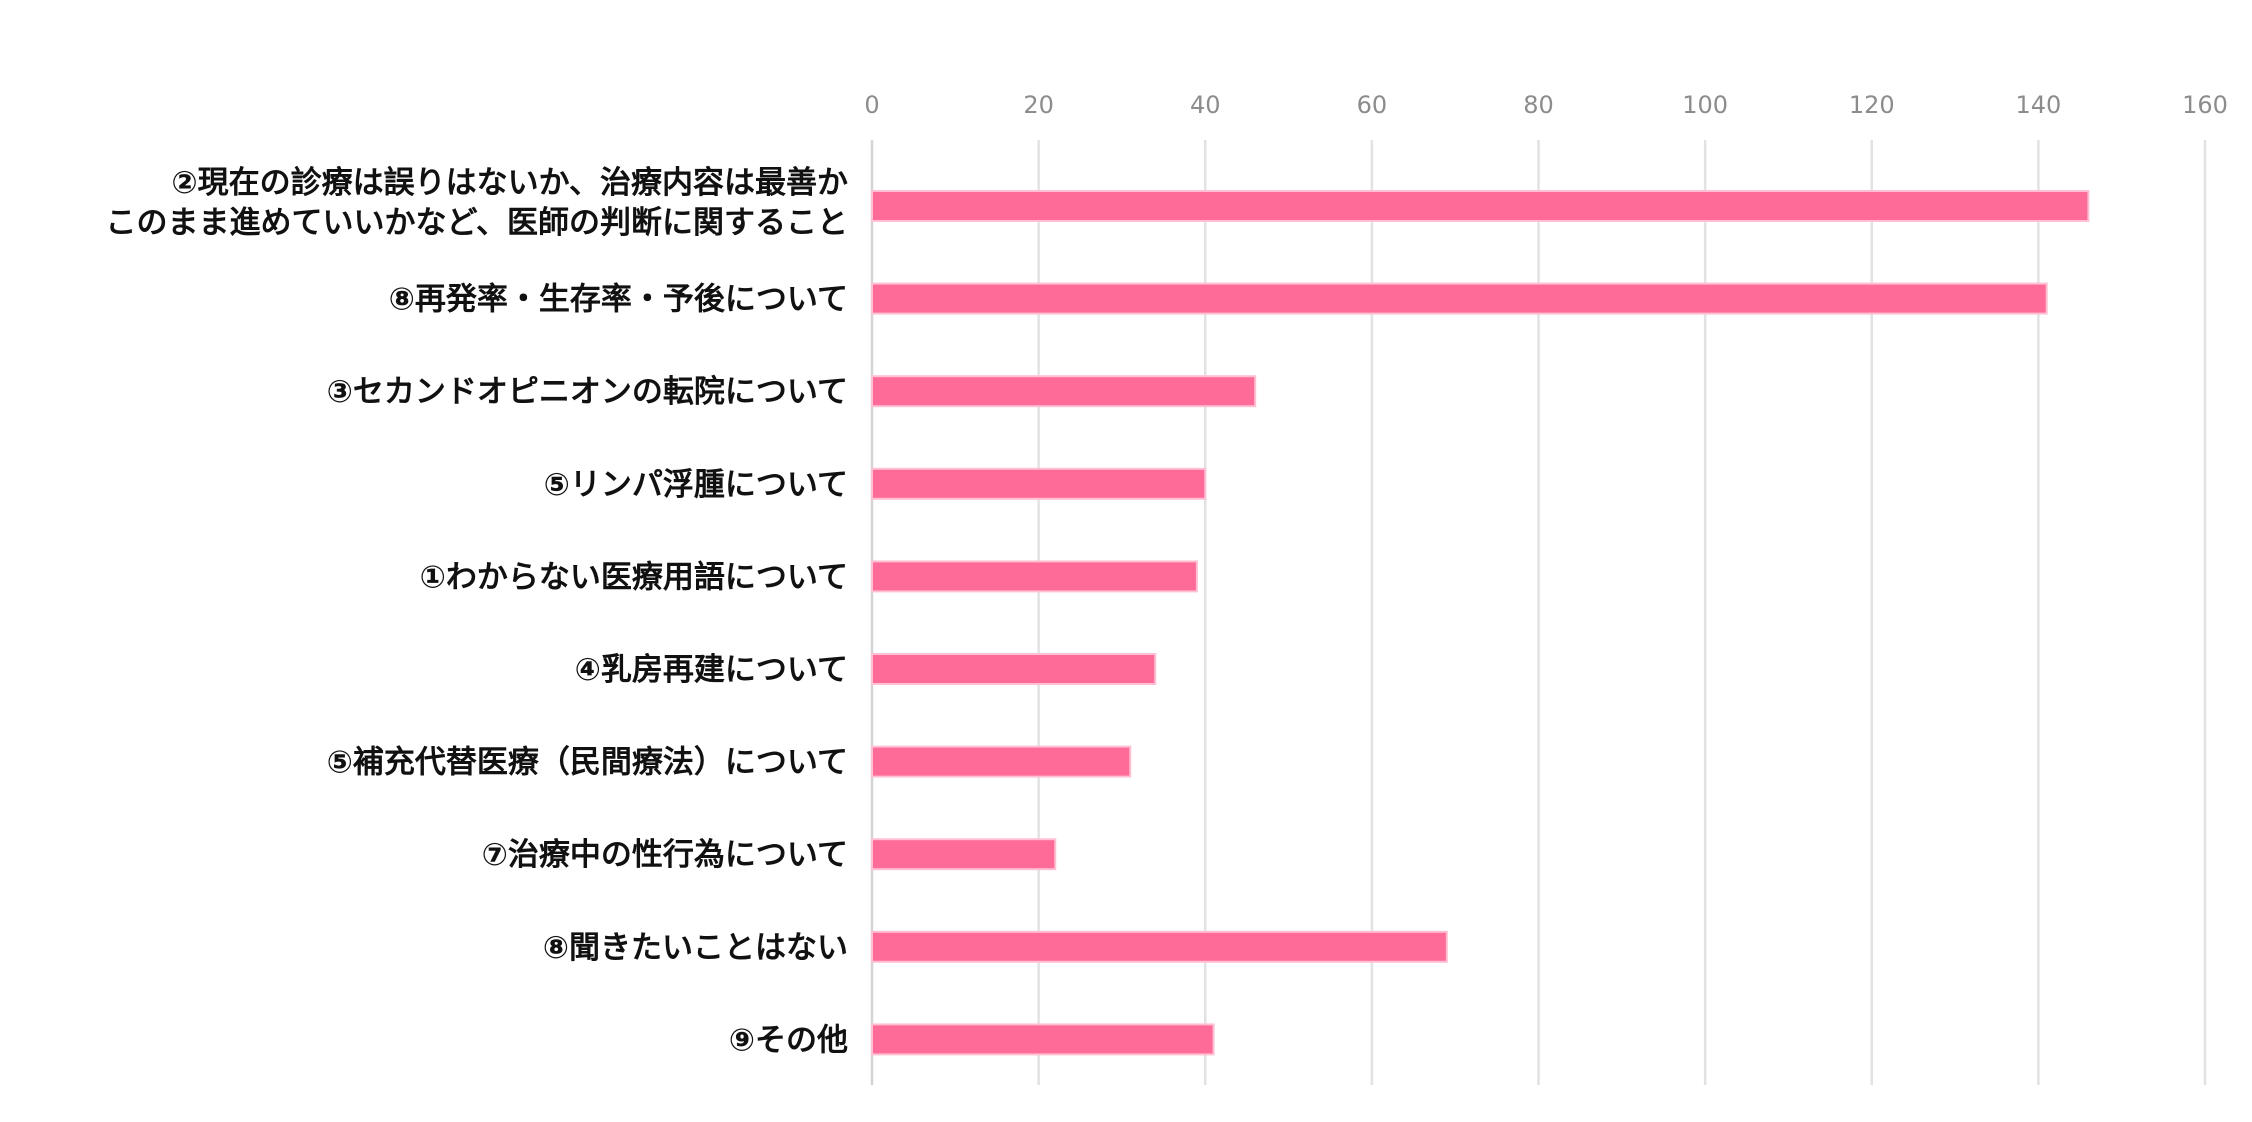 This screenshot has height=1122, width=2252. I want to click on x-tick-label: 80, so click(1538, 105).